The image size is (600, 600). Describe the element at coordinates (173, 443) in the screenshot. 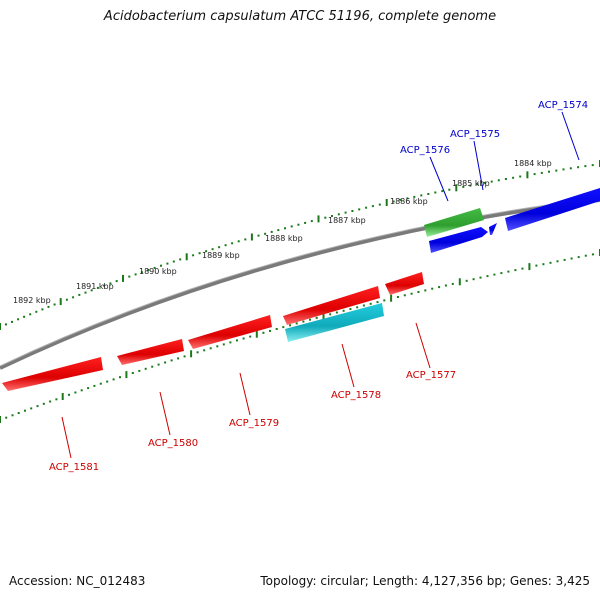

I see `label-acp-1580: ACP_1580` at that location.